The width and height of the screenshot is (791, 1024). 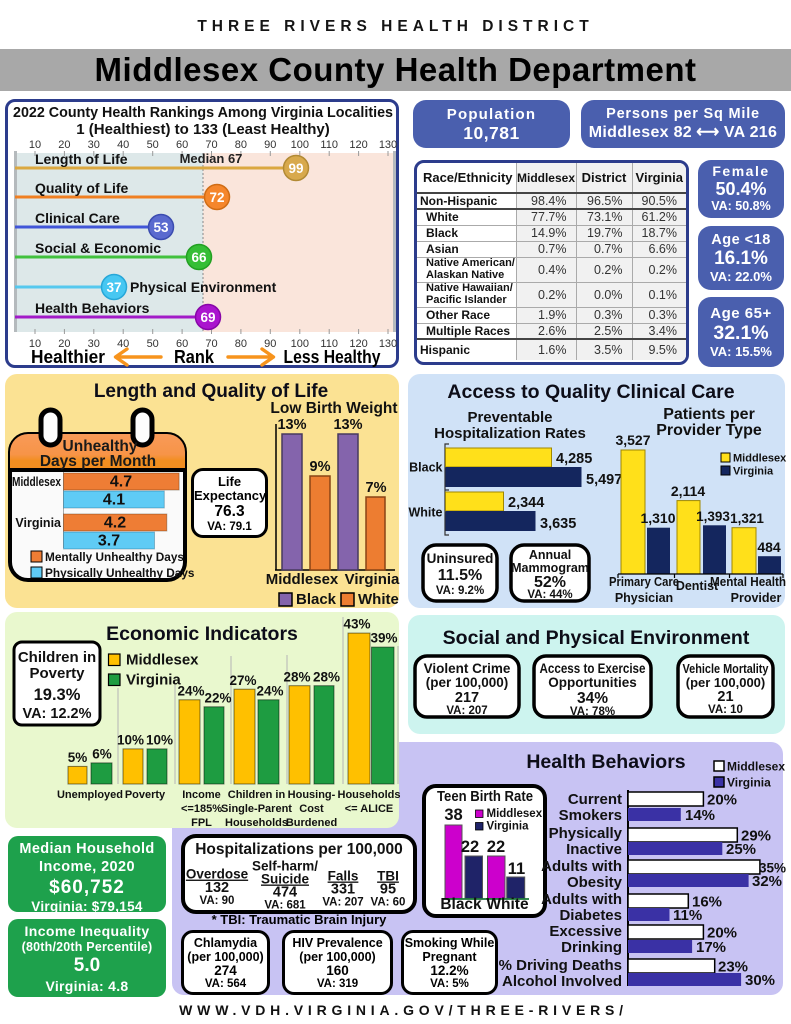 I want to click on svg-text: 19.3%, so click(x=57, y=695).